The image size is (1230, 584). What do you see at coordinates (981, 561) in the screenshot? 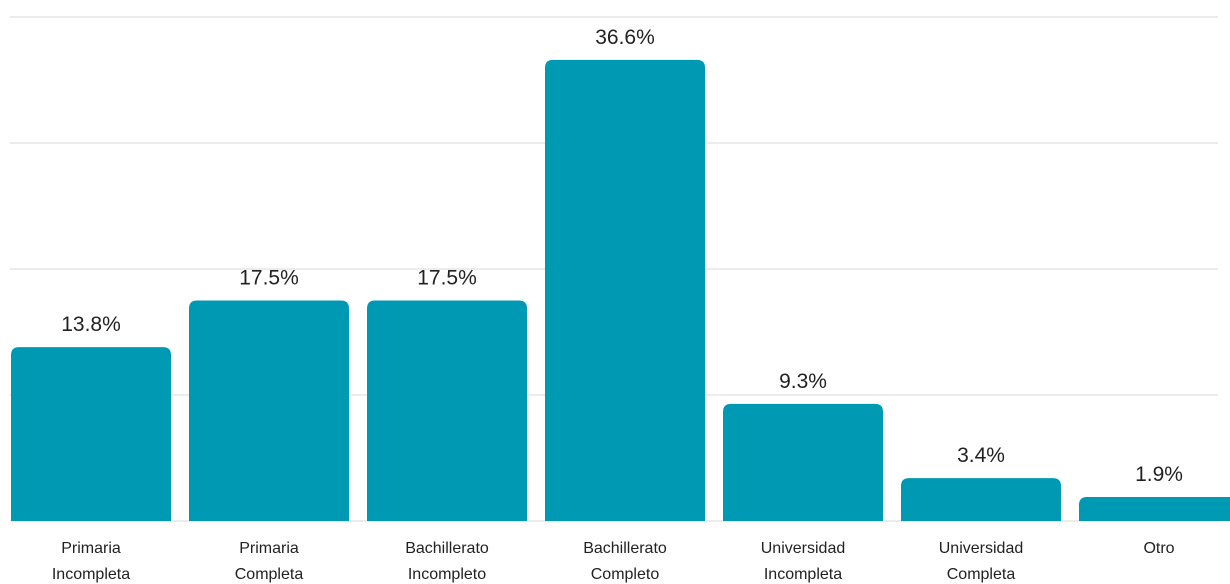
I see `x-tick-label: Universidad Completa` at bounding box center [981, 561].